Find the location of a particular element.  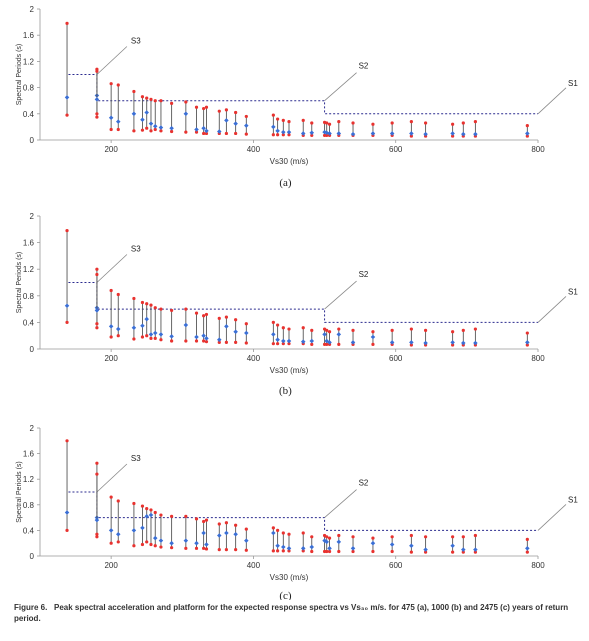

platform-line is located at coordinates (303, 94).